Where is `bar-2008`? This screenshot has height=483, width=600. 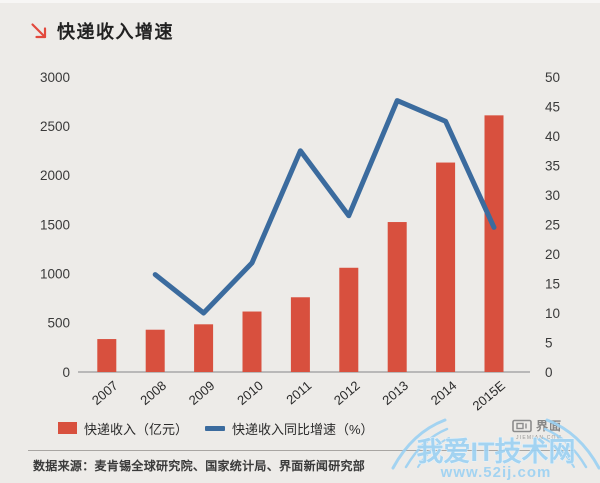 bar-2008 is located at coordinates (155, 350).